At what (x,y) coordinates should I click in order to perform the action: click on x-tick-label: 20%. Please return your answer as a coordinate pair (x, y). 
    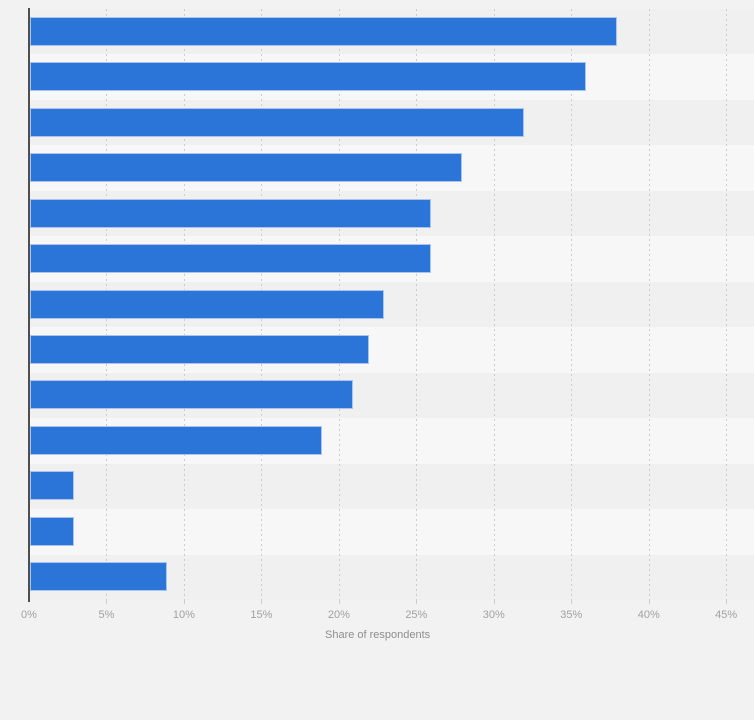
    Looking at the image, I should click on (338, 615).